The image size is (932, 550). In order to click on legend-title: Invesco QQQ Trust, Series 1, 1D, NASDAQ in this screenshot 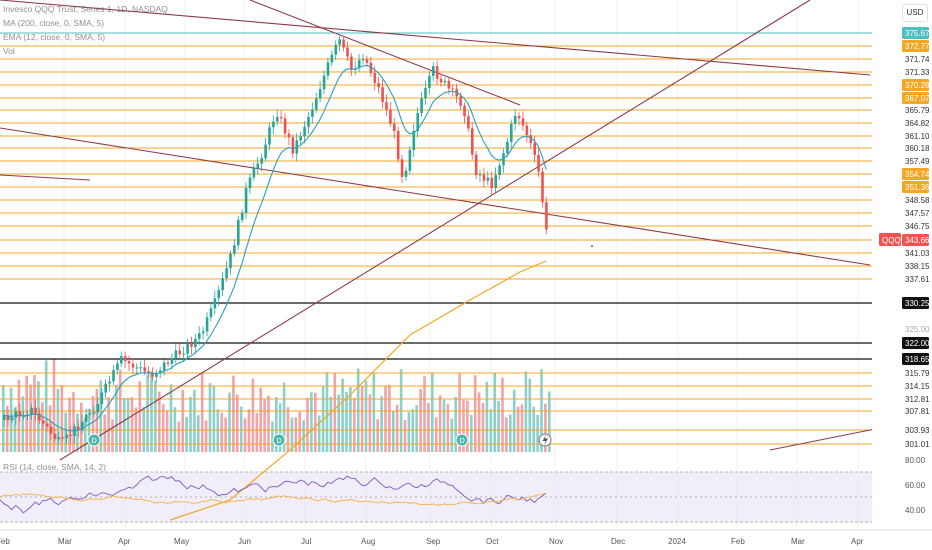, I will do `click(85, 9)`.